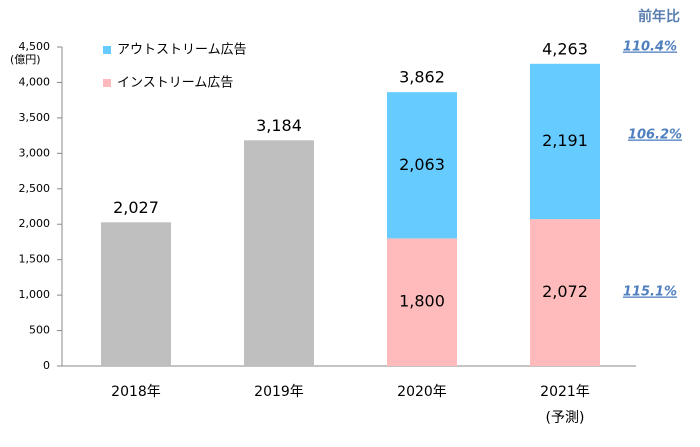 The width and height of the screenshot is (700, 447). What do you see at coordinates (136, 207) in the screenshot?
I see `data-label: 2,027` at bounding box center [136, 207].